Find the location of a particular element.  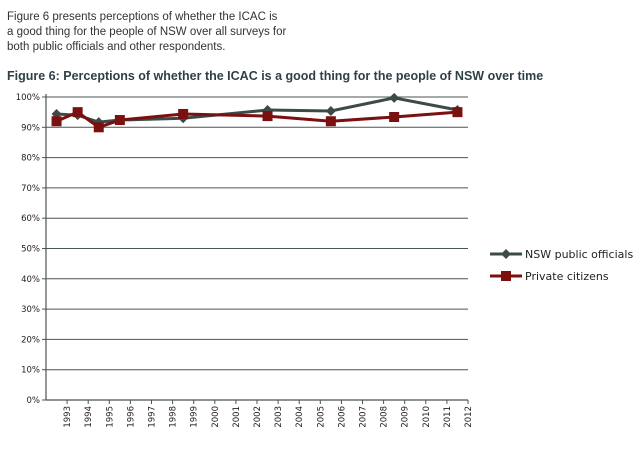

y-tick-label: 70% is located at coordinates (30, 189).